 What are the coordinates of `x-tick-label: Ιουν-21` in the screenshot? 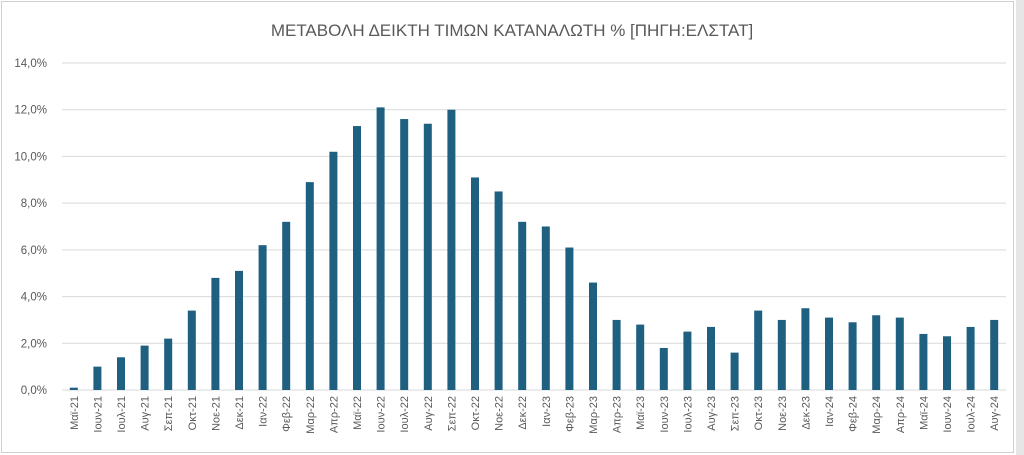 It's located at (98, 414).